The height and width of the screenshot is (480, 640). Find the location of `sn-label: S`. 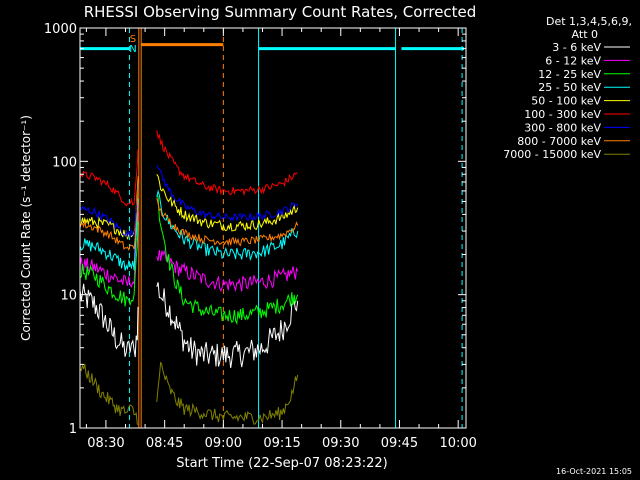

sn-label: S is located at coordinates (133, 39).